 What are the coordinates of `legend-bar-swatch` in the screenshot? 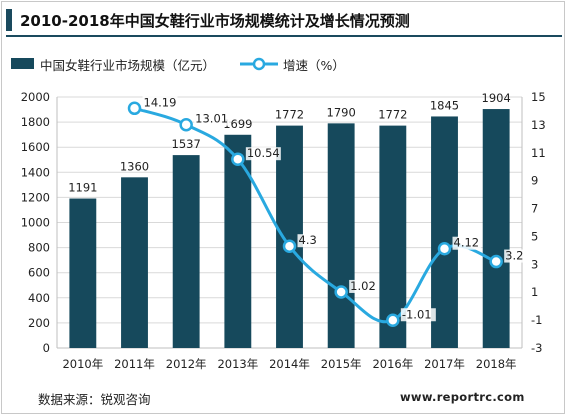 It's located at (22, 63).